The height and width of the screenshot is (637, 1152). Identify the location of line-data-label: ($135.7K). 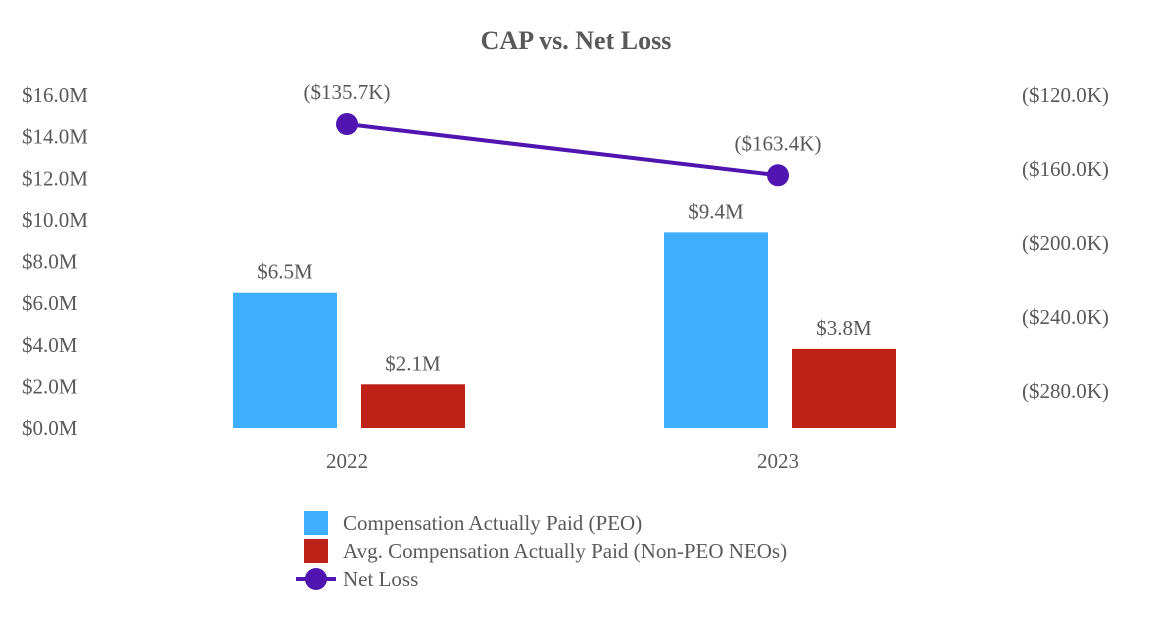
(347, 92).